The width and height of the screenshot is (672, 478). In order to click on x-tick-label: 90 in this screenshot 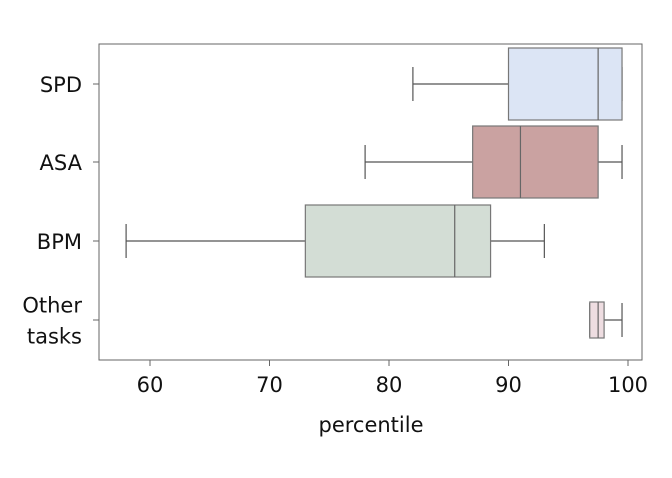, I will do `click(508, 385)`.